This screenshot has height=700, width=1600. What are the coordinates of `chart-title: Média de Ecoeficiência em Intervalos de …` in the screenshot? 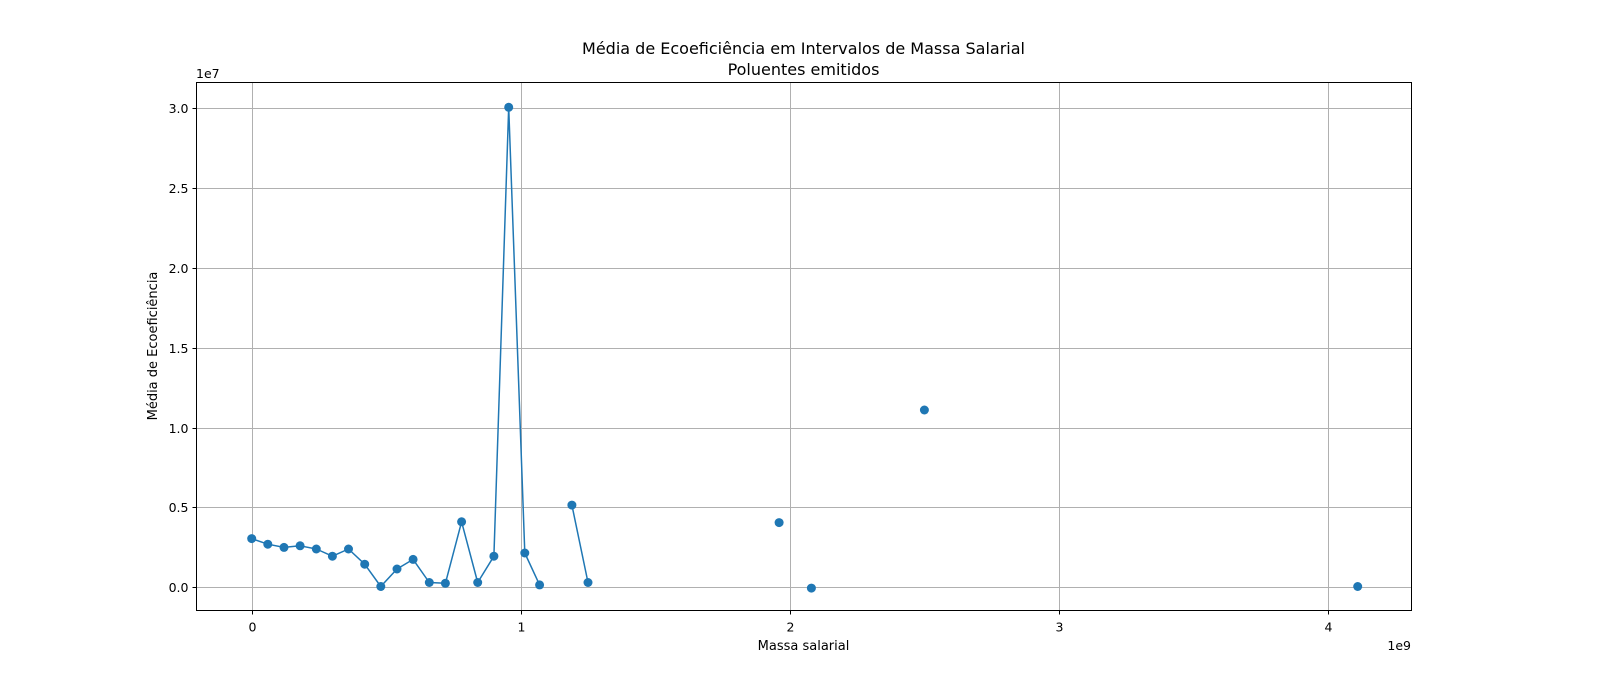 It's located at (803, 48).